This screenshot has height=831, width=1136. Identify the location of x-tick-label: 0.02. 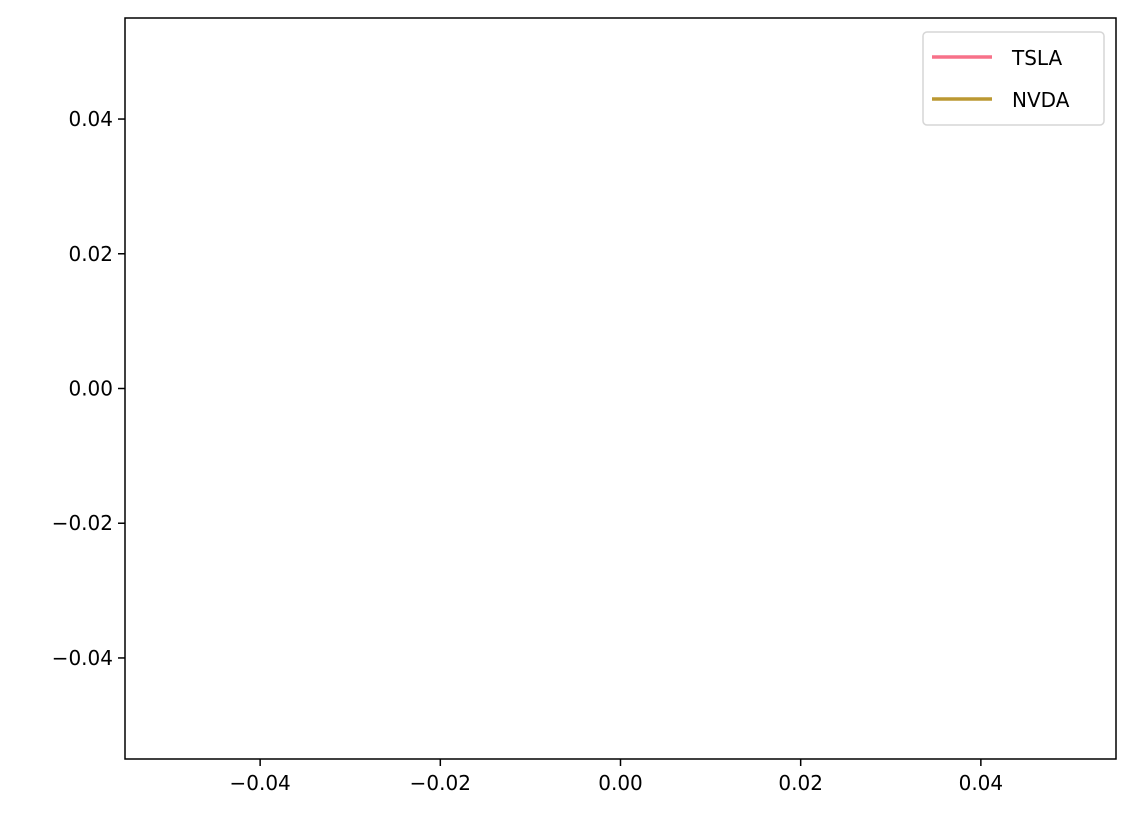
(800, 783).